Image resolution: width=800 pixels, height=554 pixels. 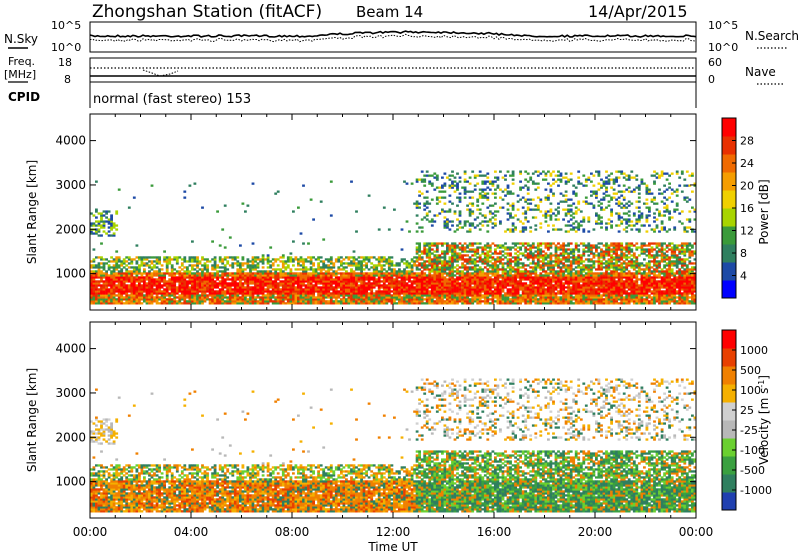 I want to click on noise-frame, so click(x=393, y=37).